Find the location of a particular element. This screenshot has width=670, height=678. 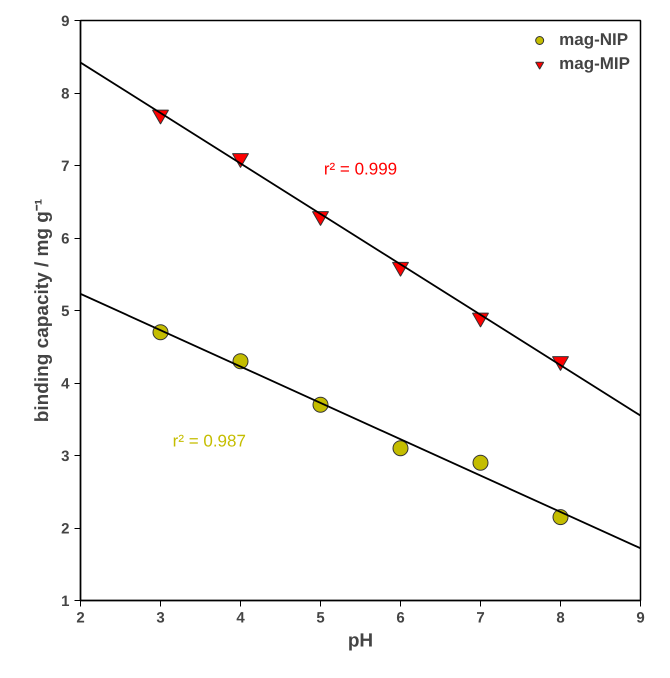

x-tick-label: 5 is located at coordinates (320, 618).